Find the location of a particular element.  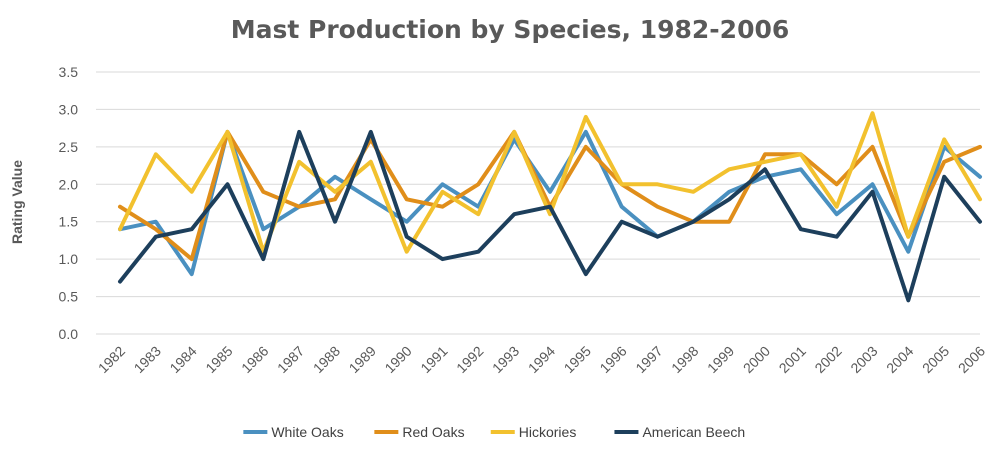

x-tick-label: 1991 is located at coordinates (433, 359).